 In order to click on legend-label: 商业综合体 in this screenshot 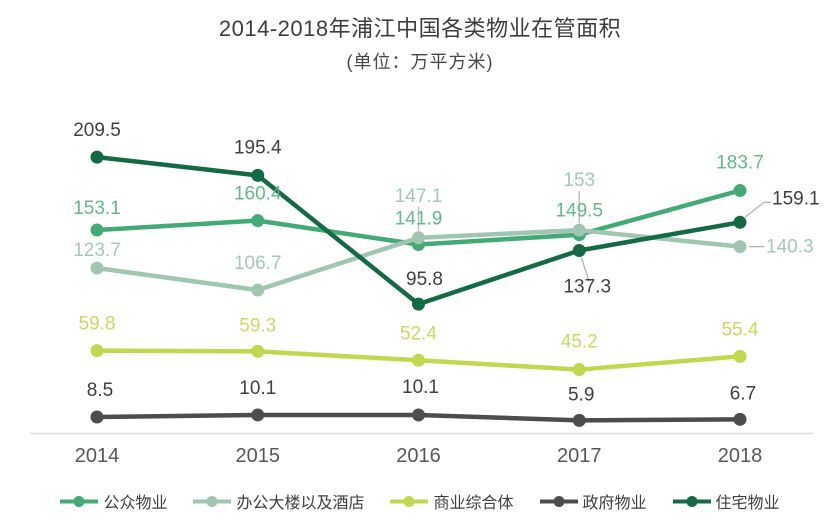, I will do `click(473, 503)`.